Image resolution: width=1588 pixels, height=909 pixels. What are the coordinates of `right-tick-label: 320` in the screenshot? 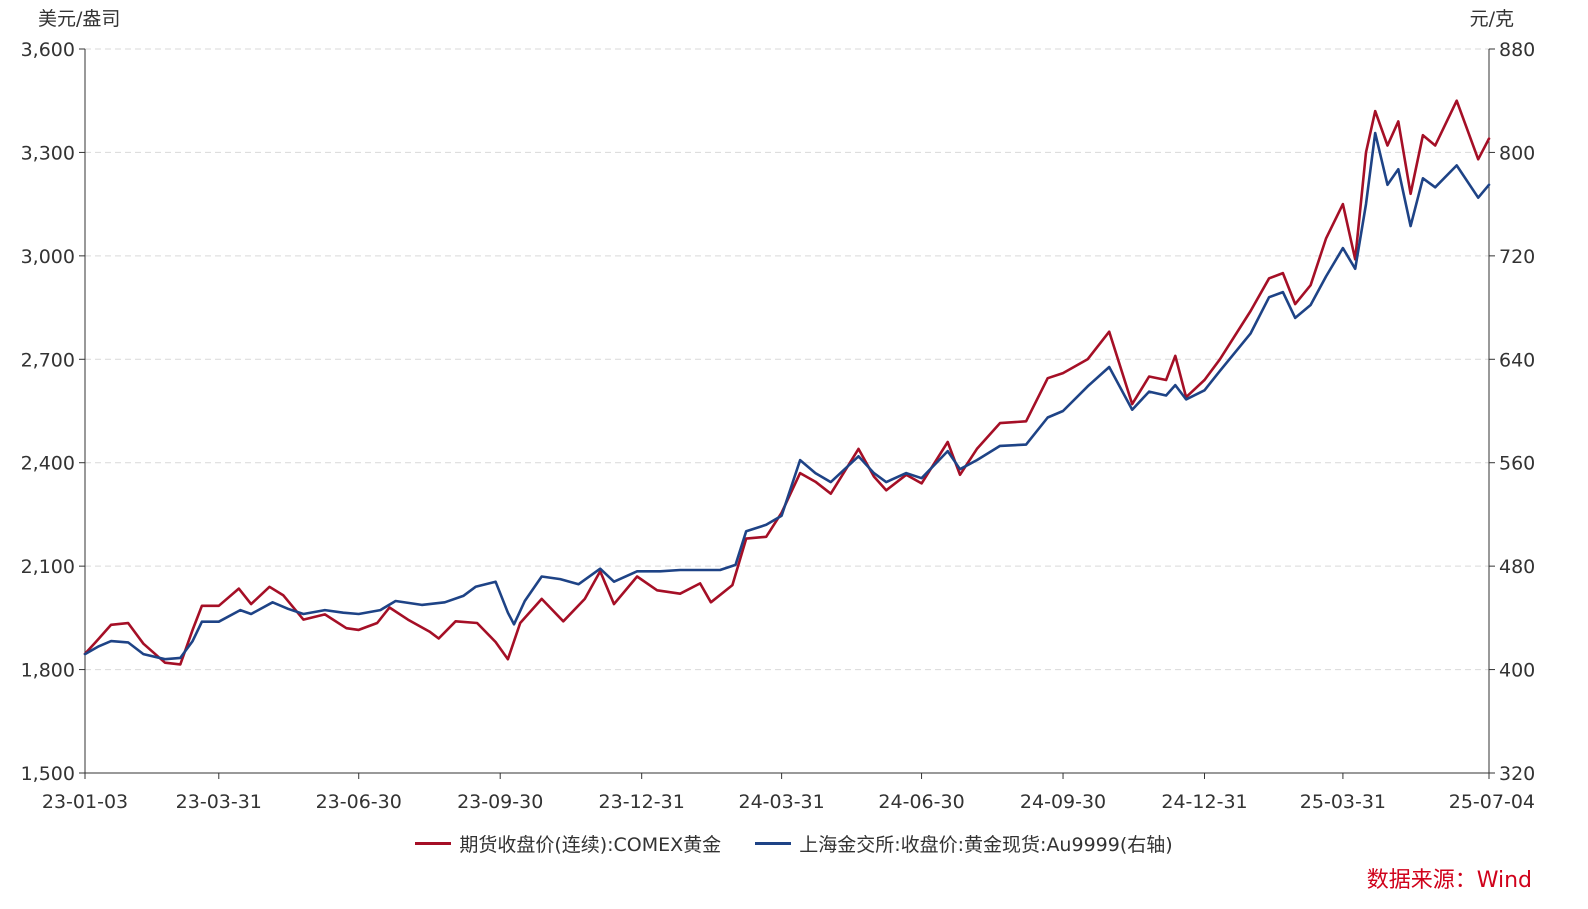 It's located at (1517, 774).